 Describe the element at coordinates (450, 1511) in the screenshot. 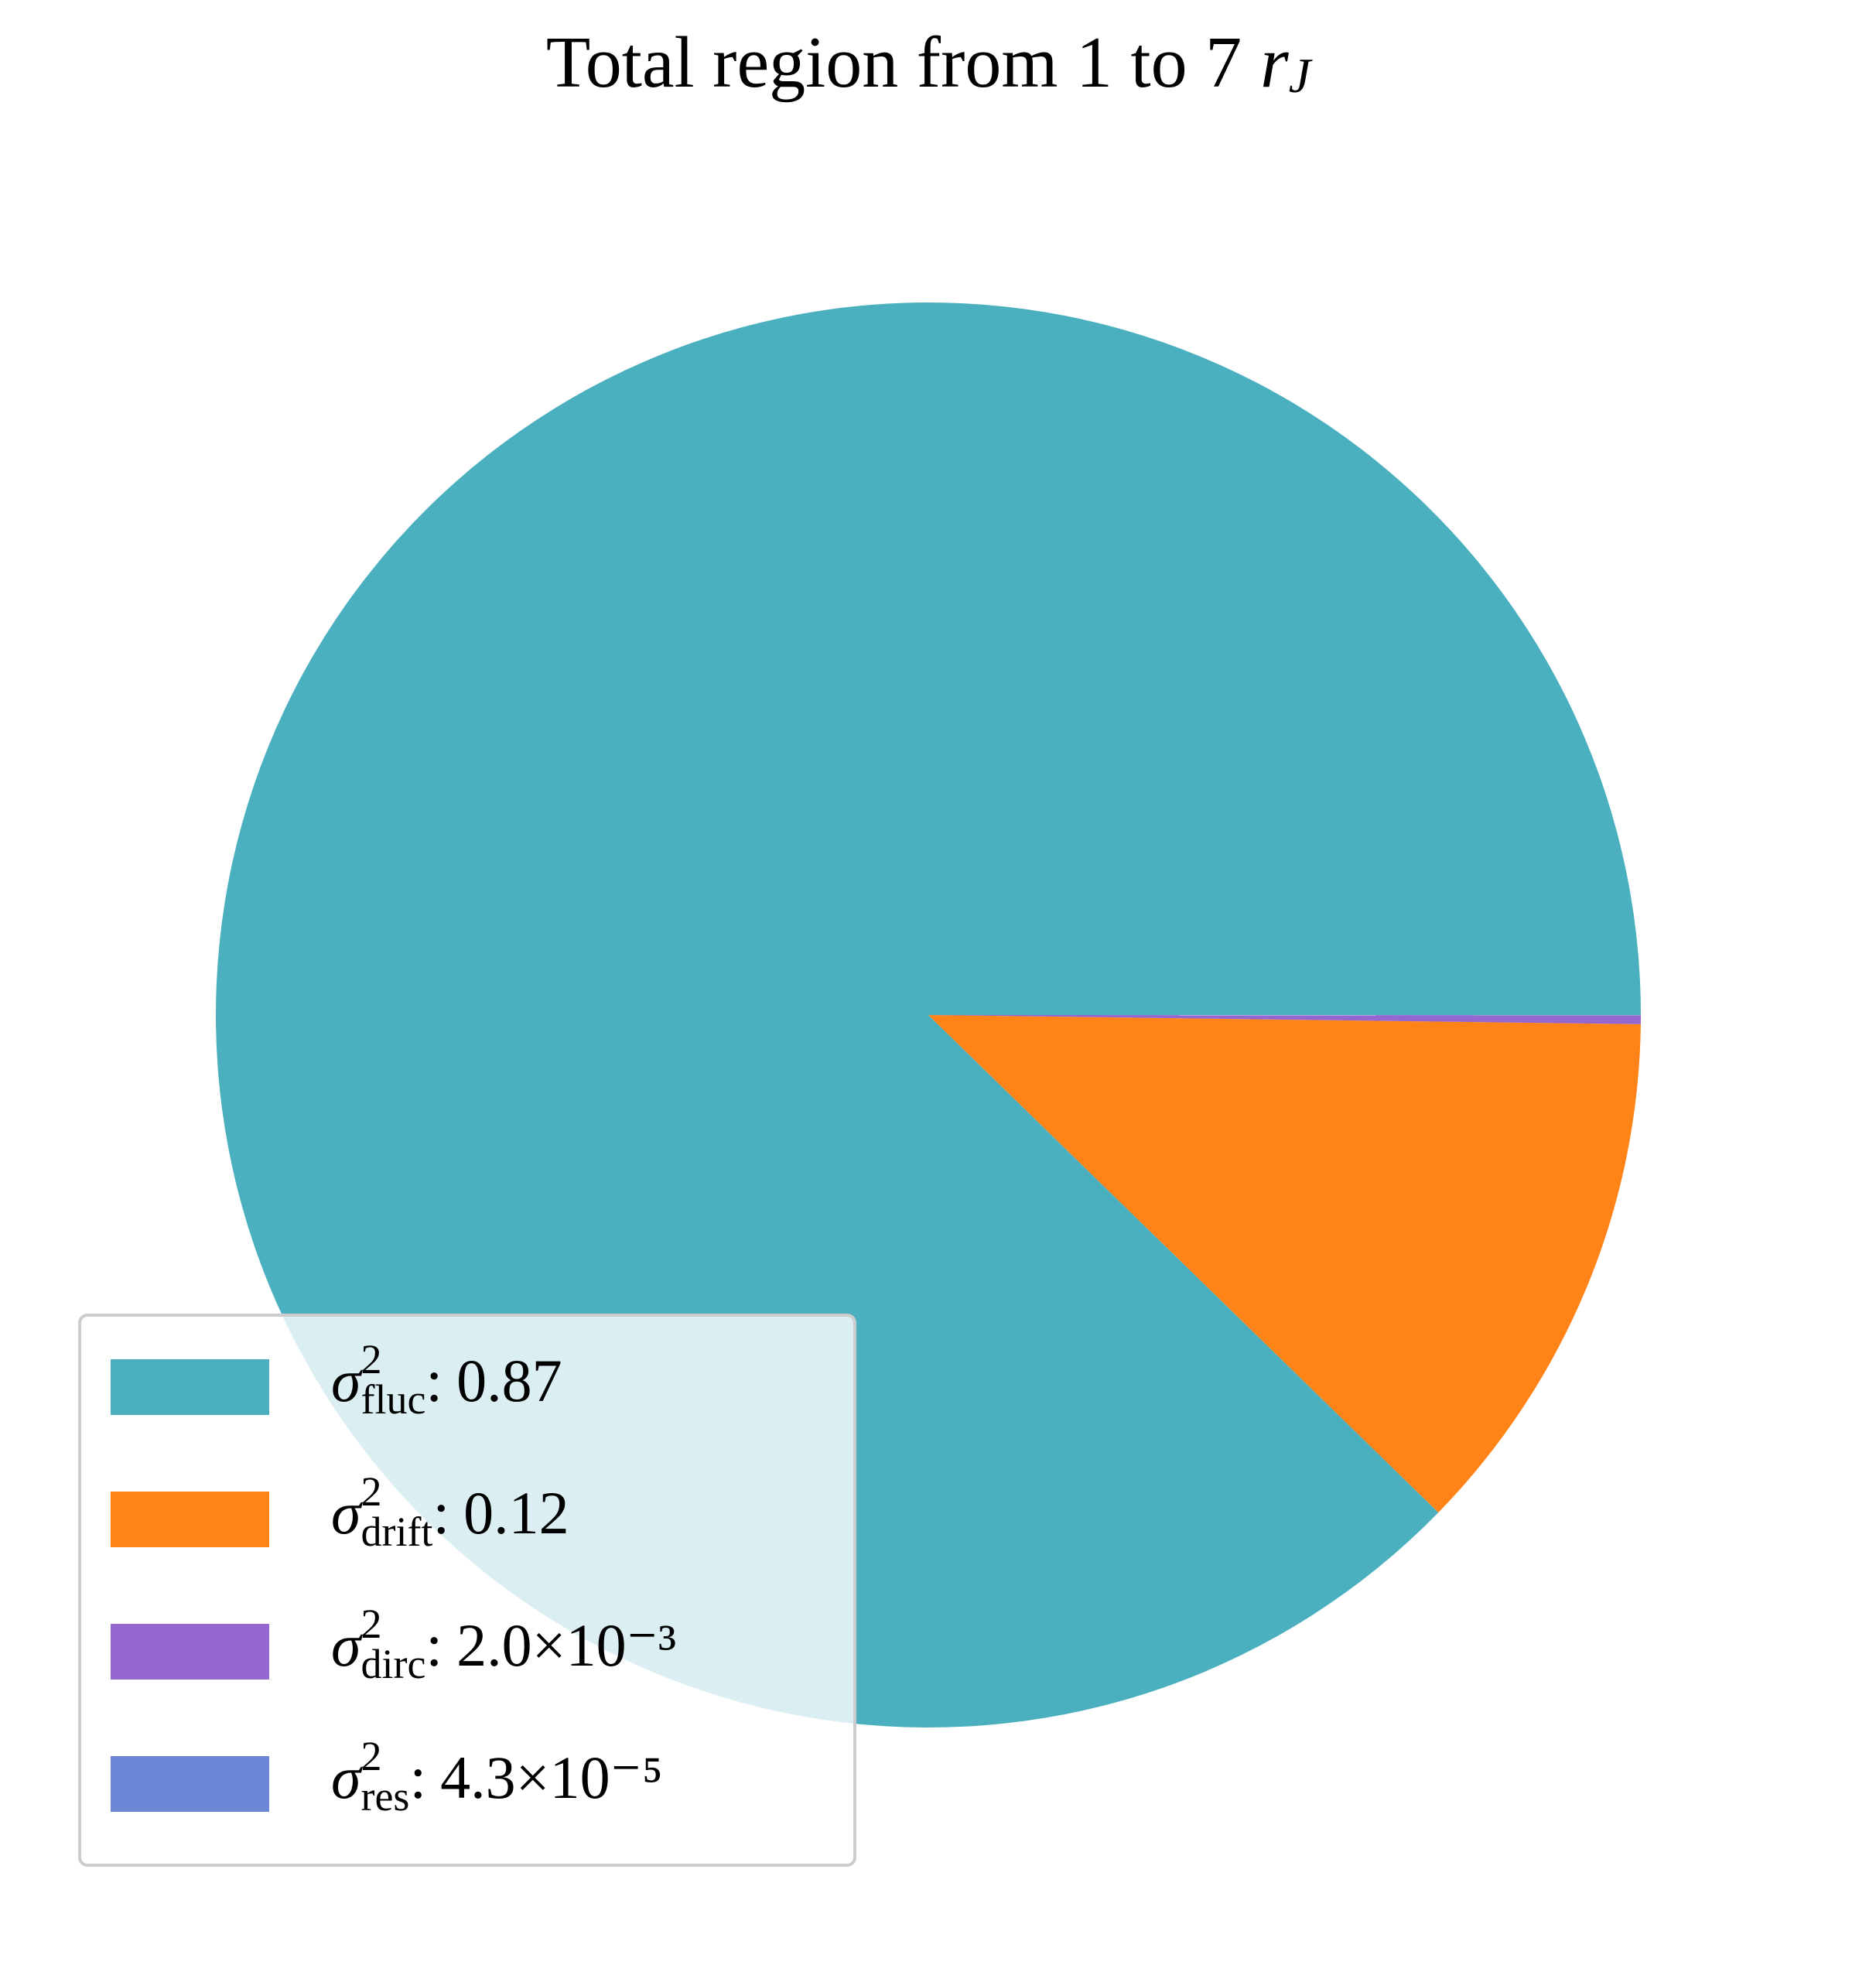

I see `legend-label: σ2 drift: 0.12` at that location.